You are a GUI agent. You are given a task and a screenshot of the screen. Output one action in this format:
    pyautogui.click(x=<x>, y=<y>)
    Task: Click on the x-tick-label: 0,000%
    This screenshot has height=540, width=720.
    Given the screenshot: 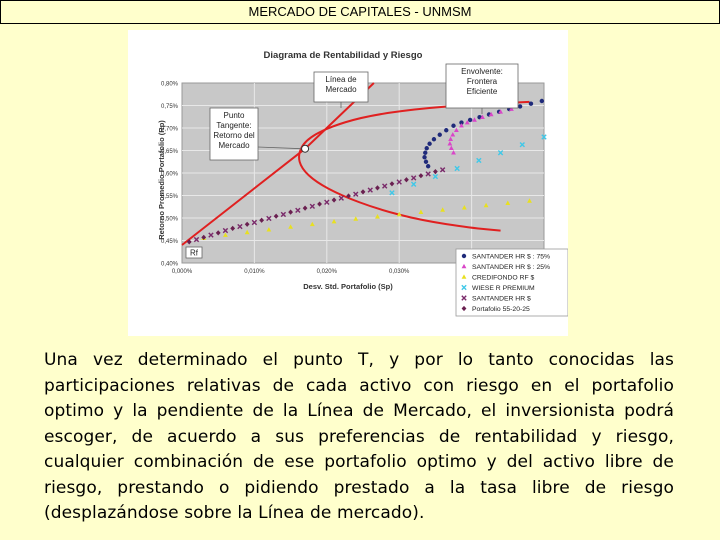 What is the action you would take?
    pyautogui.click(x=182, y=272)
    